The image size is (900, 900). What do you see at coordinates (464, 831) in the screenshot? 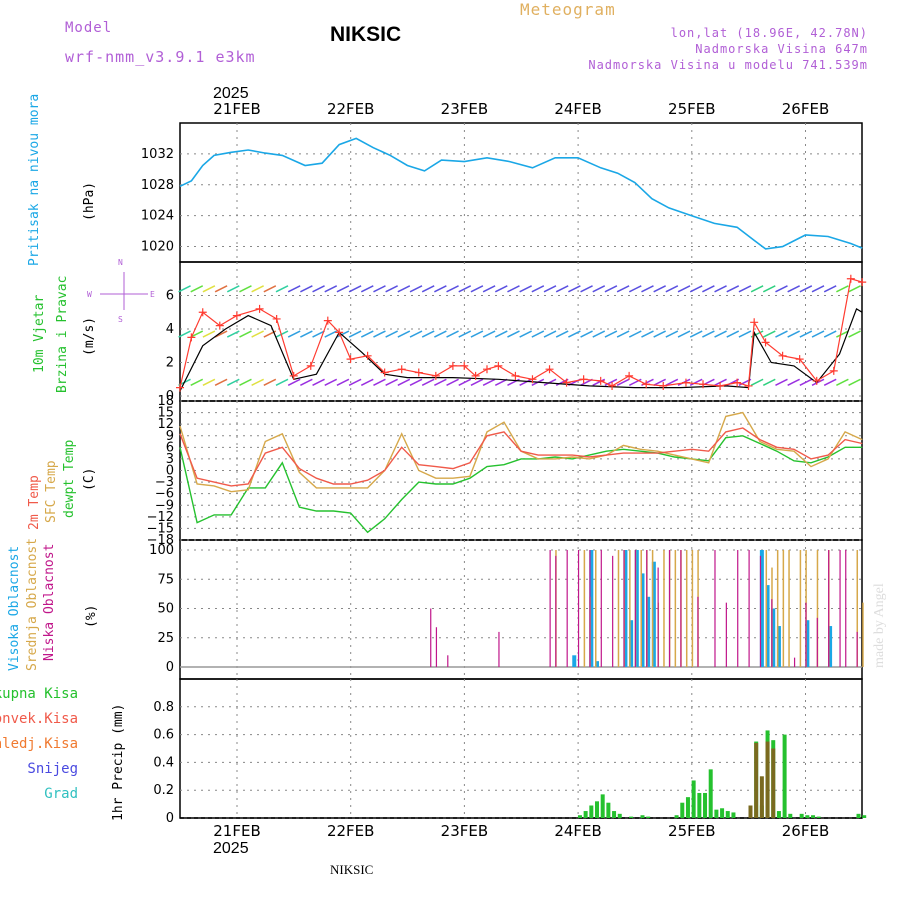
I see `x-tick-bottom: 23FEB` at bounding box center [464, 831].